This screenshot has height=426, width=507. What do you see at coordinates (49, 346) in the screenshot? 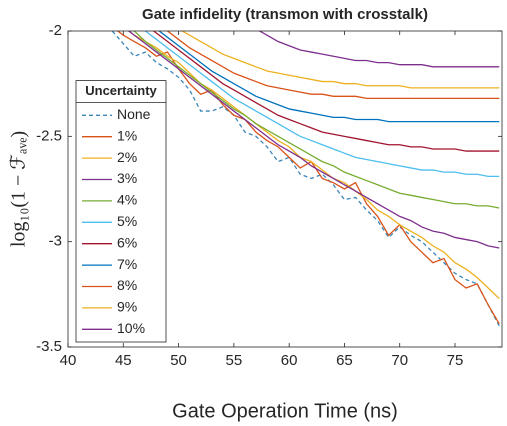
I see `y-tick-label: -3.5` at bounding box center [49, 346].